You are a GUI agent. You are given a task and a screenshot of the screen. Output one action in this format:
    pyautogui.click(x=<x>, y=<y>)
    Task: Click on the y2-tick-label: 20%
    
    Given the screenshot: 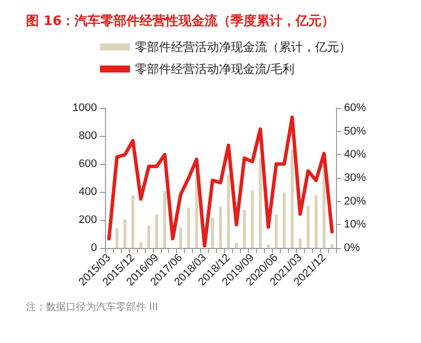 What is the action you would take?
    pyautogui.click(x=355, y=201)
    